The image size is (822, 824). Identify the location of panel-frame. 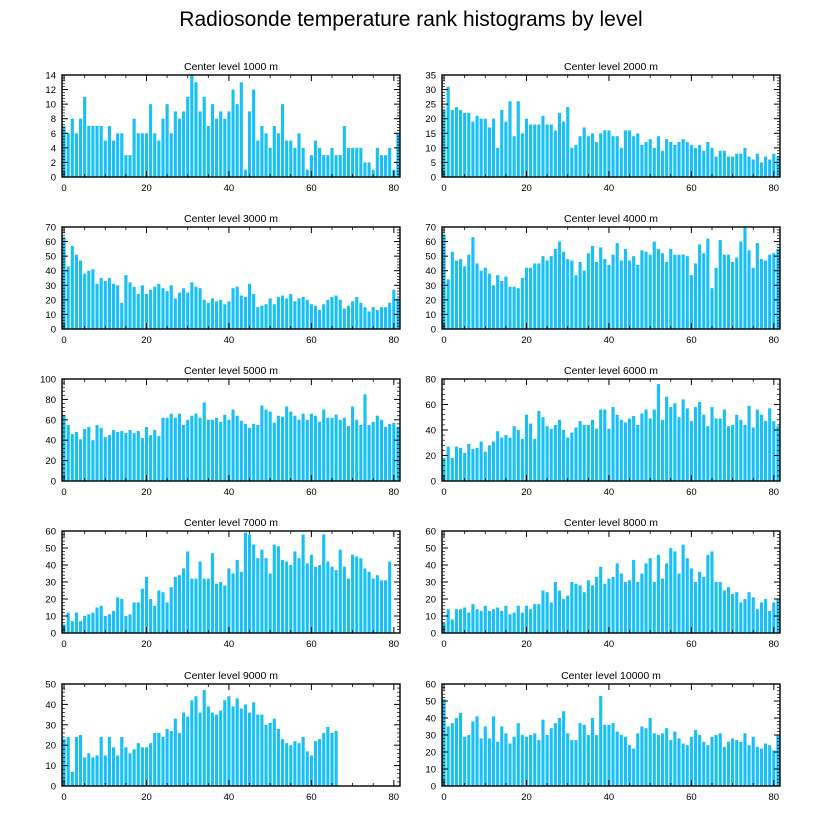
(231, 126).